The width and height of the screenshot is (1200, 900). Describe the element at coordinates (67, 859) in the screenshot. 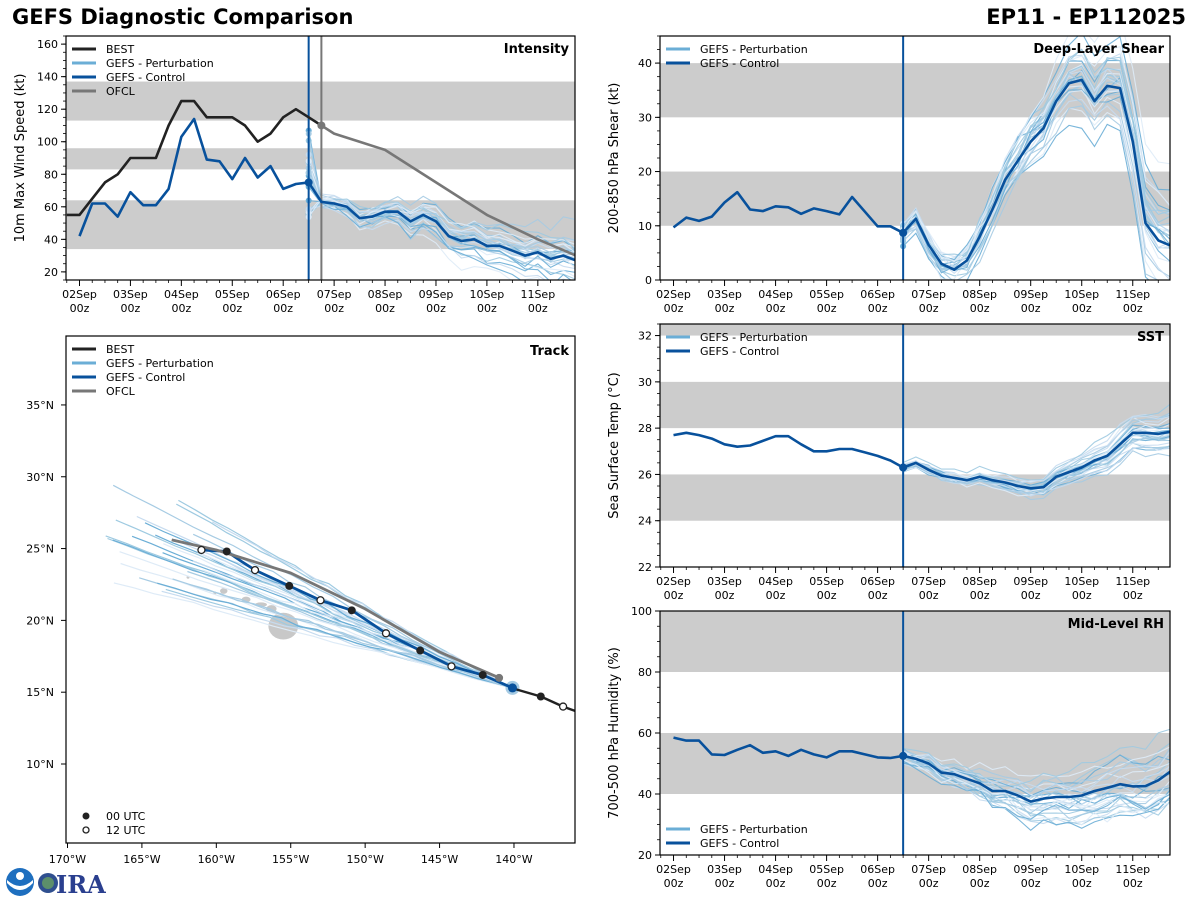

I see `lon-tick-label: 170°W` at that location.